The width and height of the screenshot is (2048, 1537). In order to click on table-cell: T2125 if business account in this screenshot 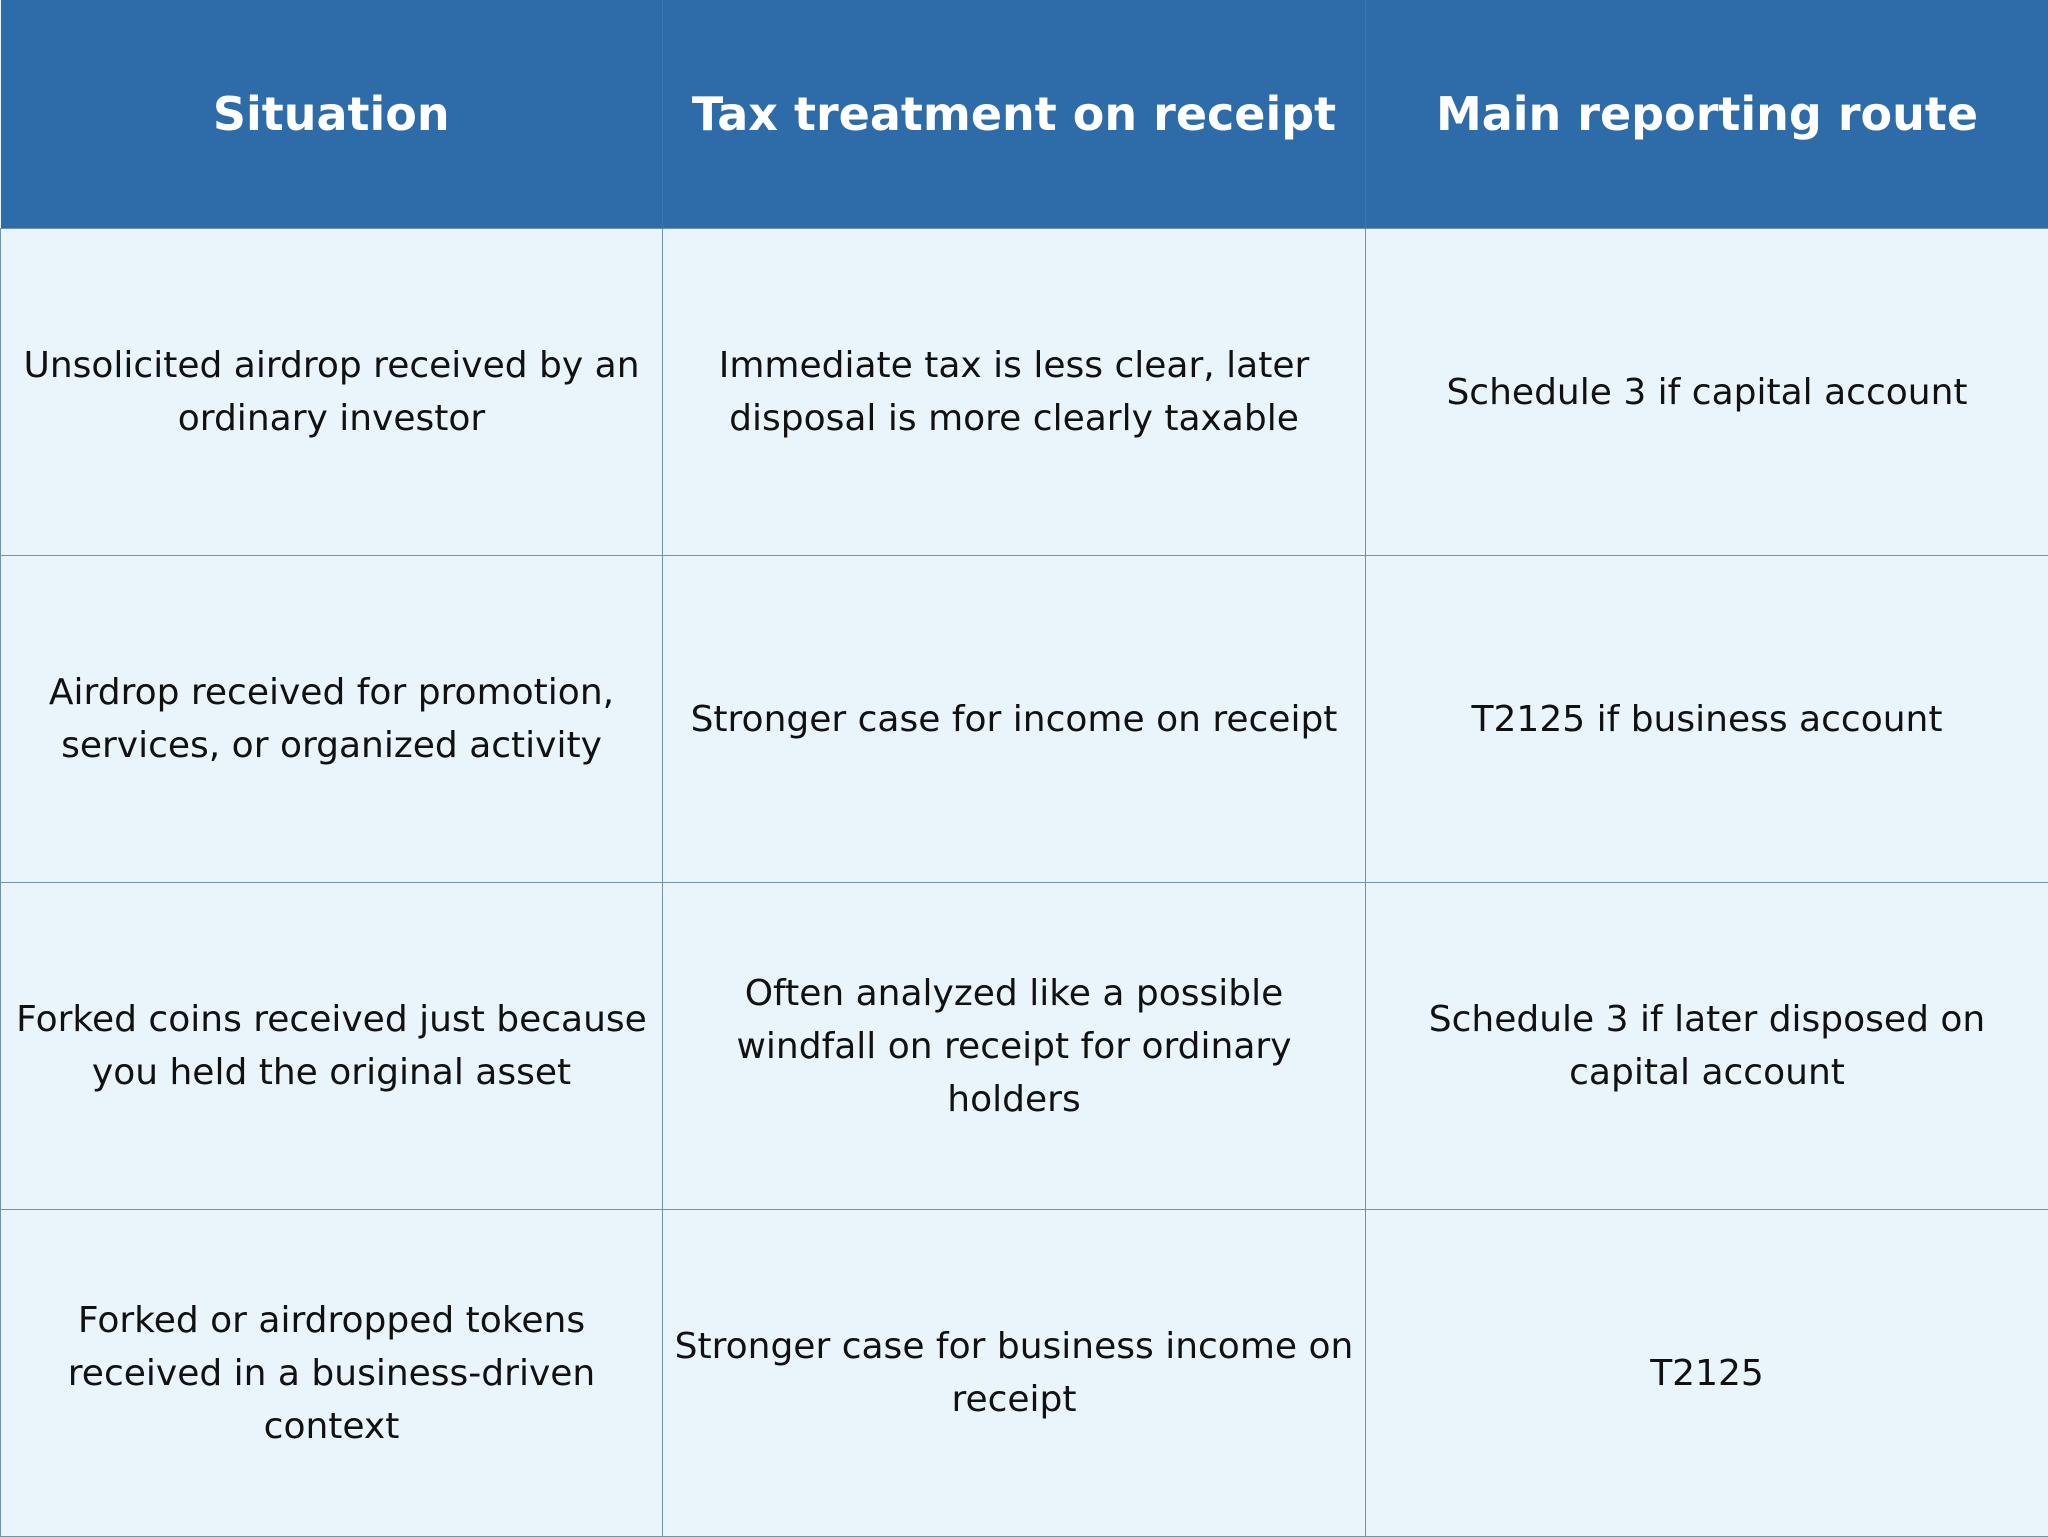, I will do `click(1707, 719)`.